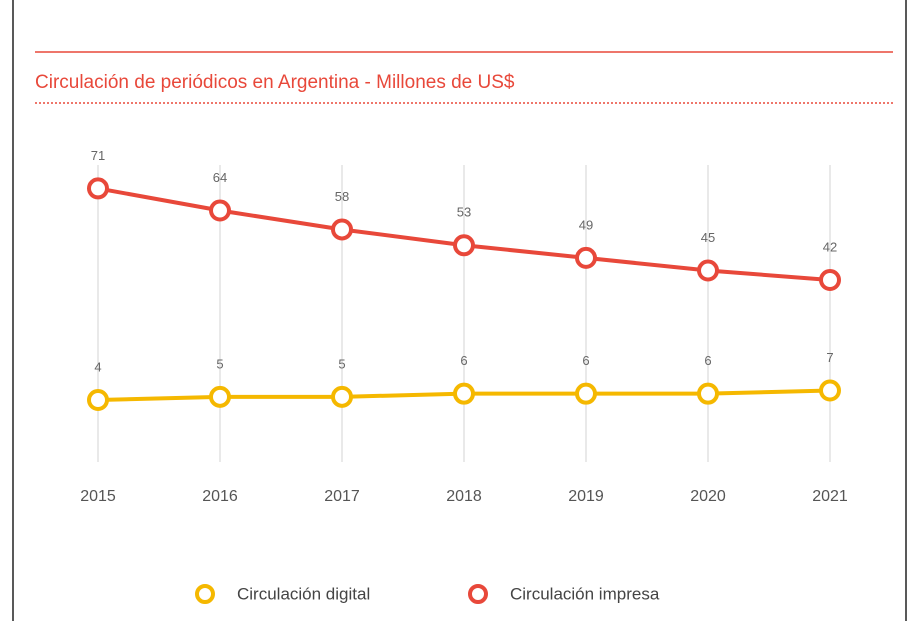 The width and height of the screenshot is (919, 621). Describe the element at coordinates (342, 496) in the screenshot. I see `x-tick-label: 2017` at that location.